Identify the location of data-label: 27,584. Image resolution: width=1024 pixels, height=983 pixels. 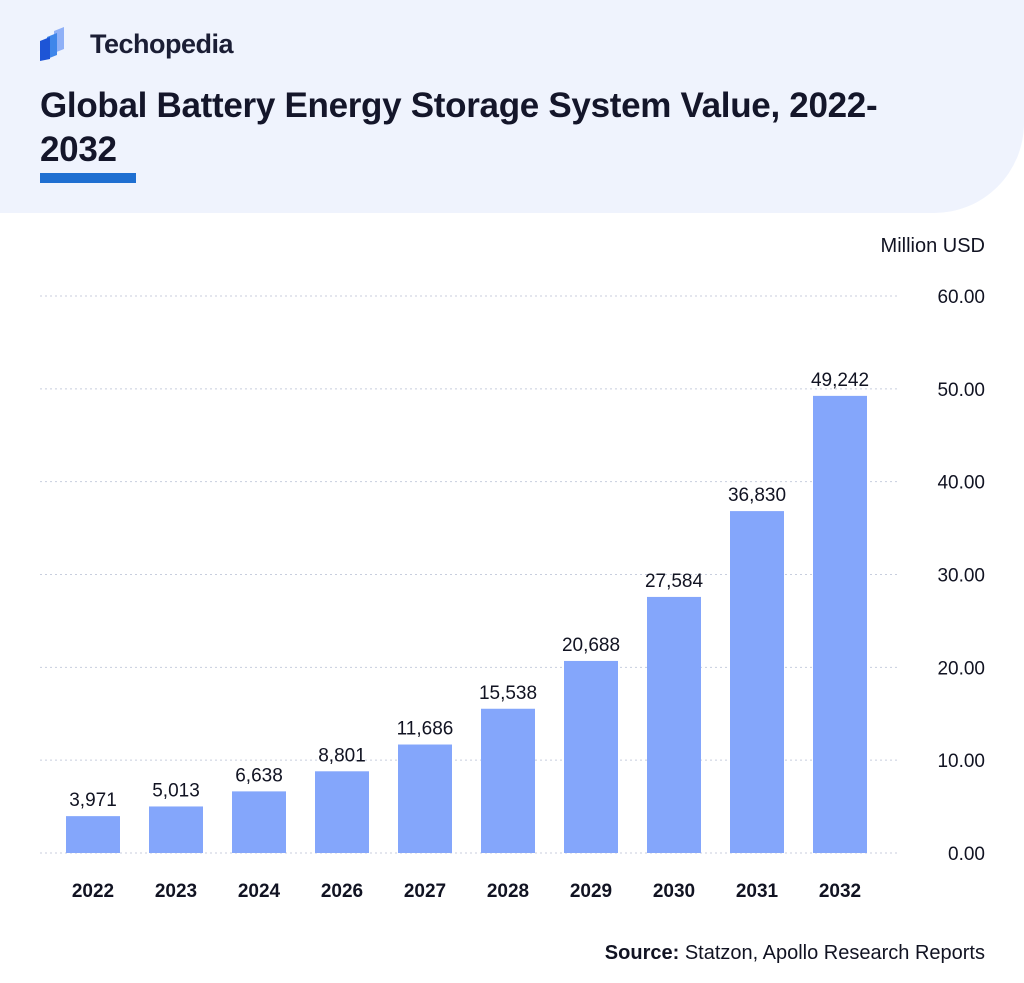
(674, 581).